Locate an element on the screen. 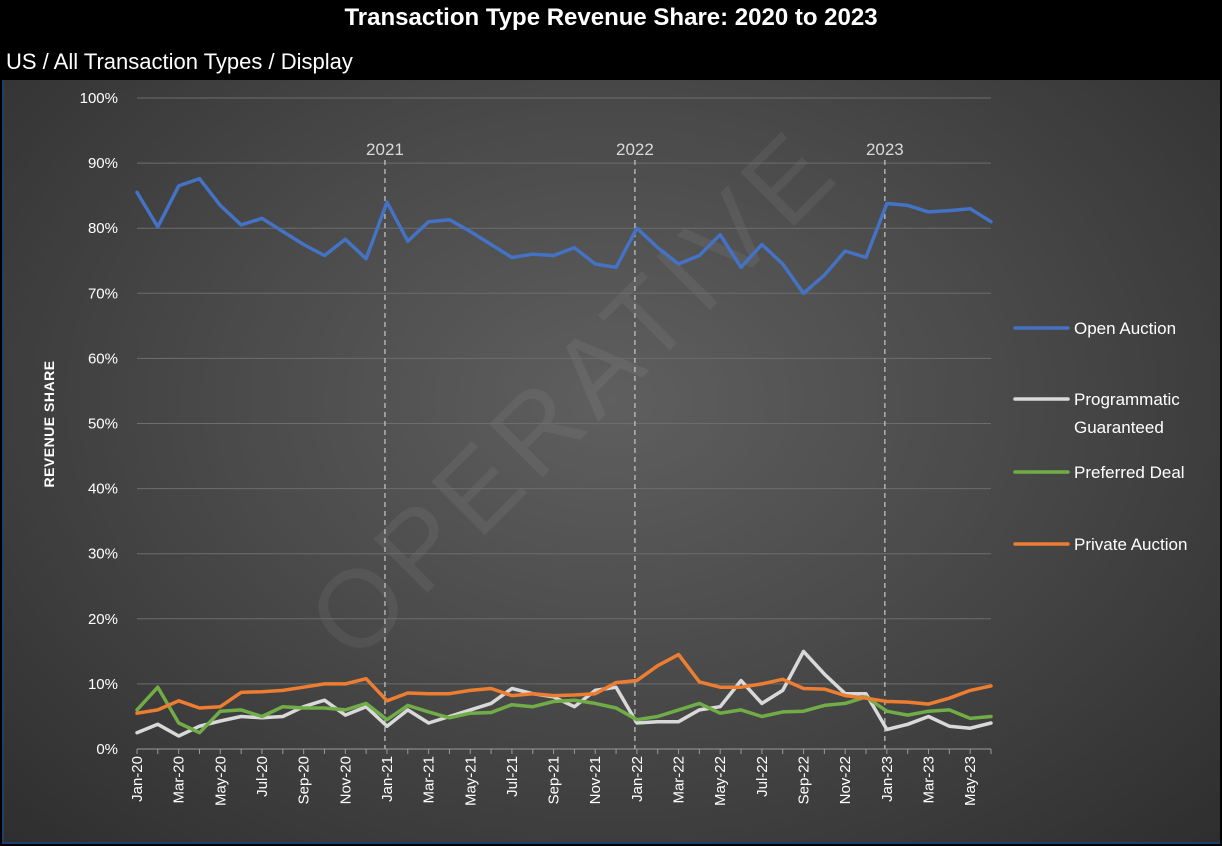  x-tick-label: Jul-20 is located at coordinates (262, 776).